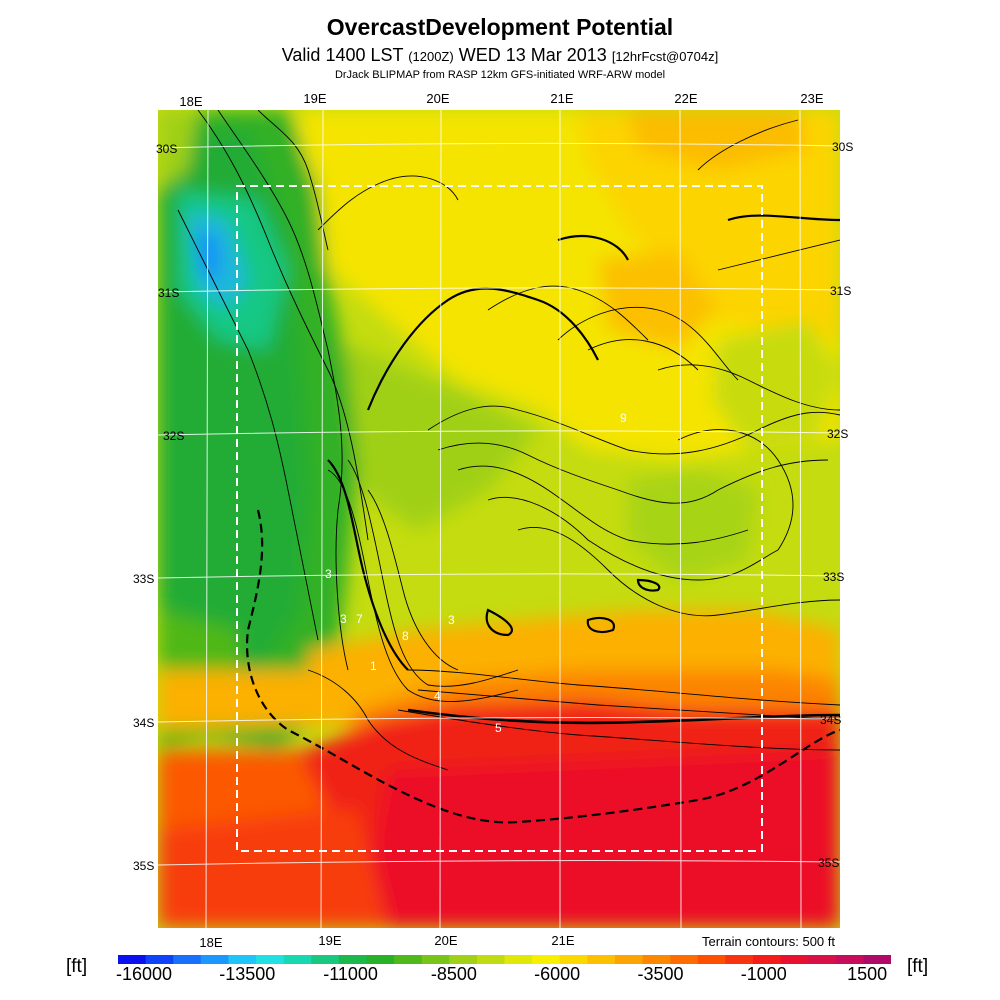 This screenshot has height=1000, width=1000. What do you see at coordinates (476, 573) in the screenshot?
I see `contour-labels: 3 3 7 1 8 3 4 5 9` at bounding box center [476, 573].